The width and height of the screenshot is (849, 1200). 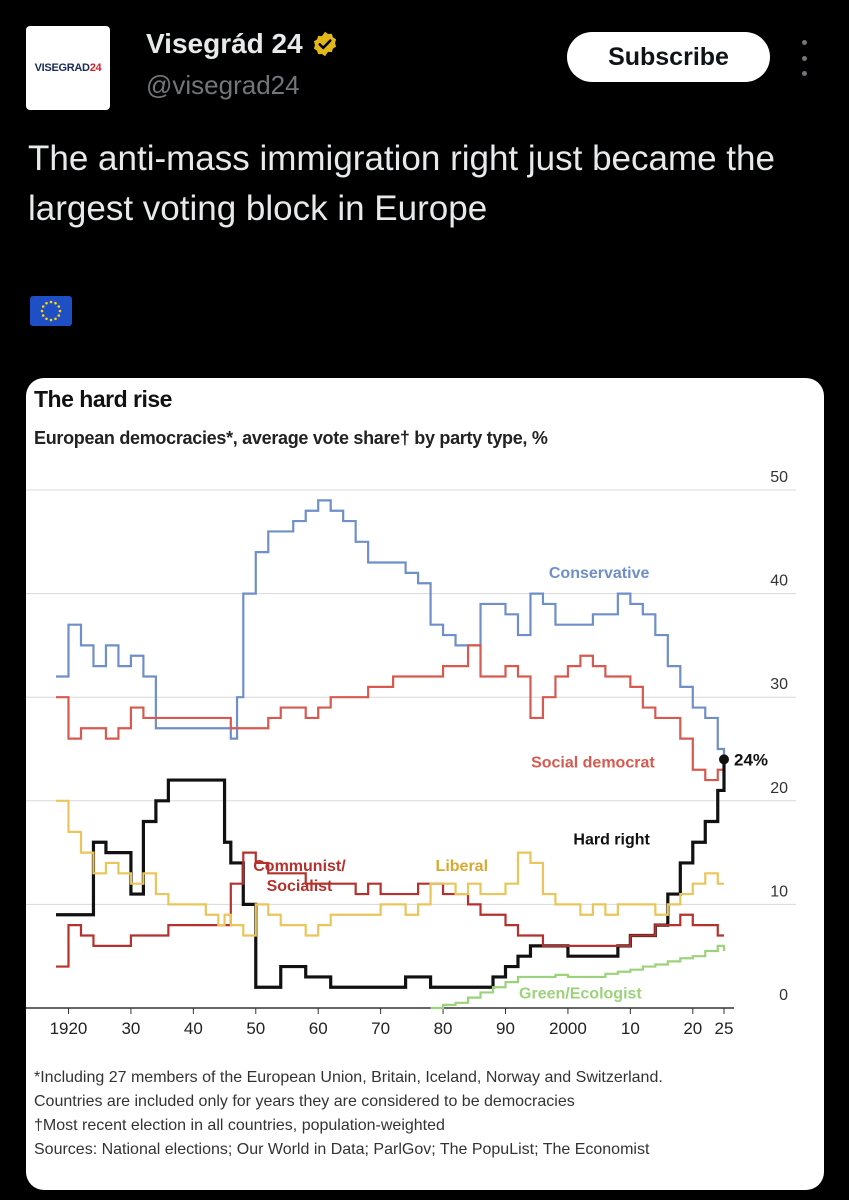 I want to click on display-name: Visegrád 24, so click(x=224, y=43).